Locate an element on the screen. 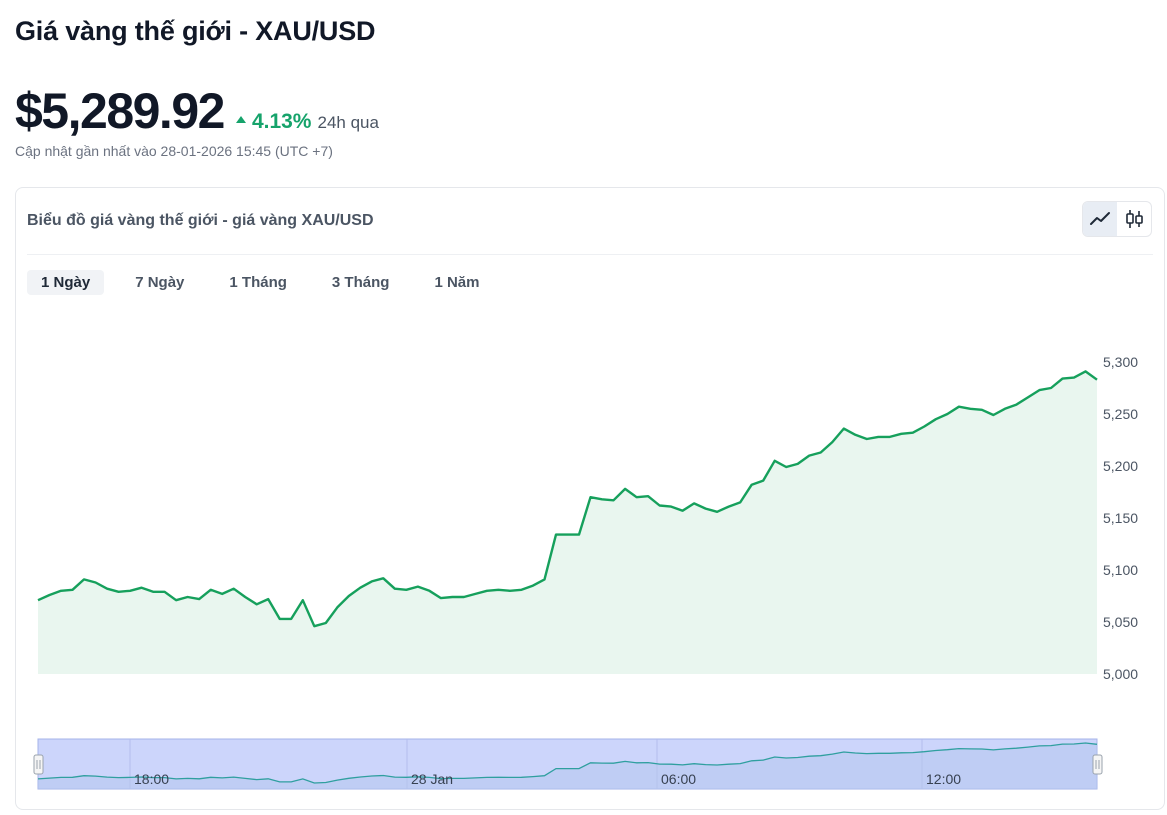  line-chart-icon is located at coordinates (1100, 218).